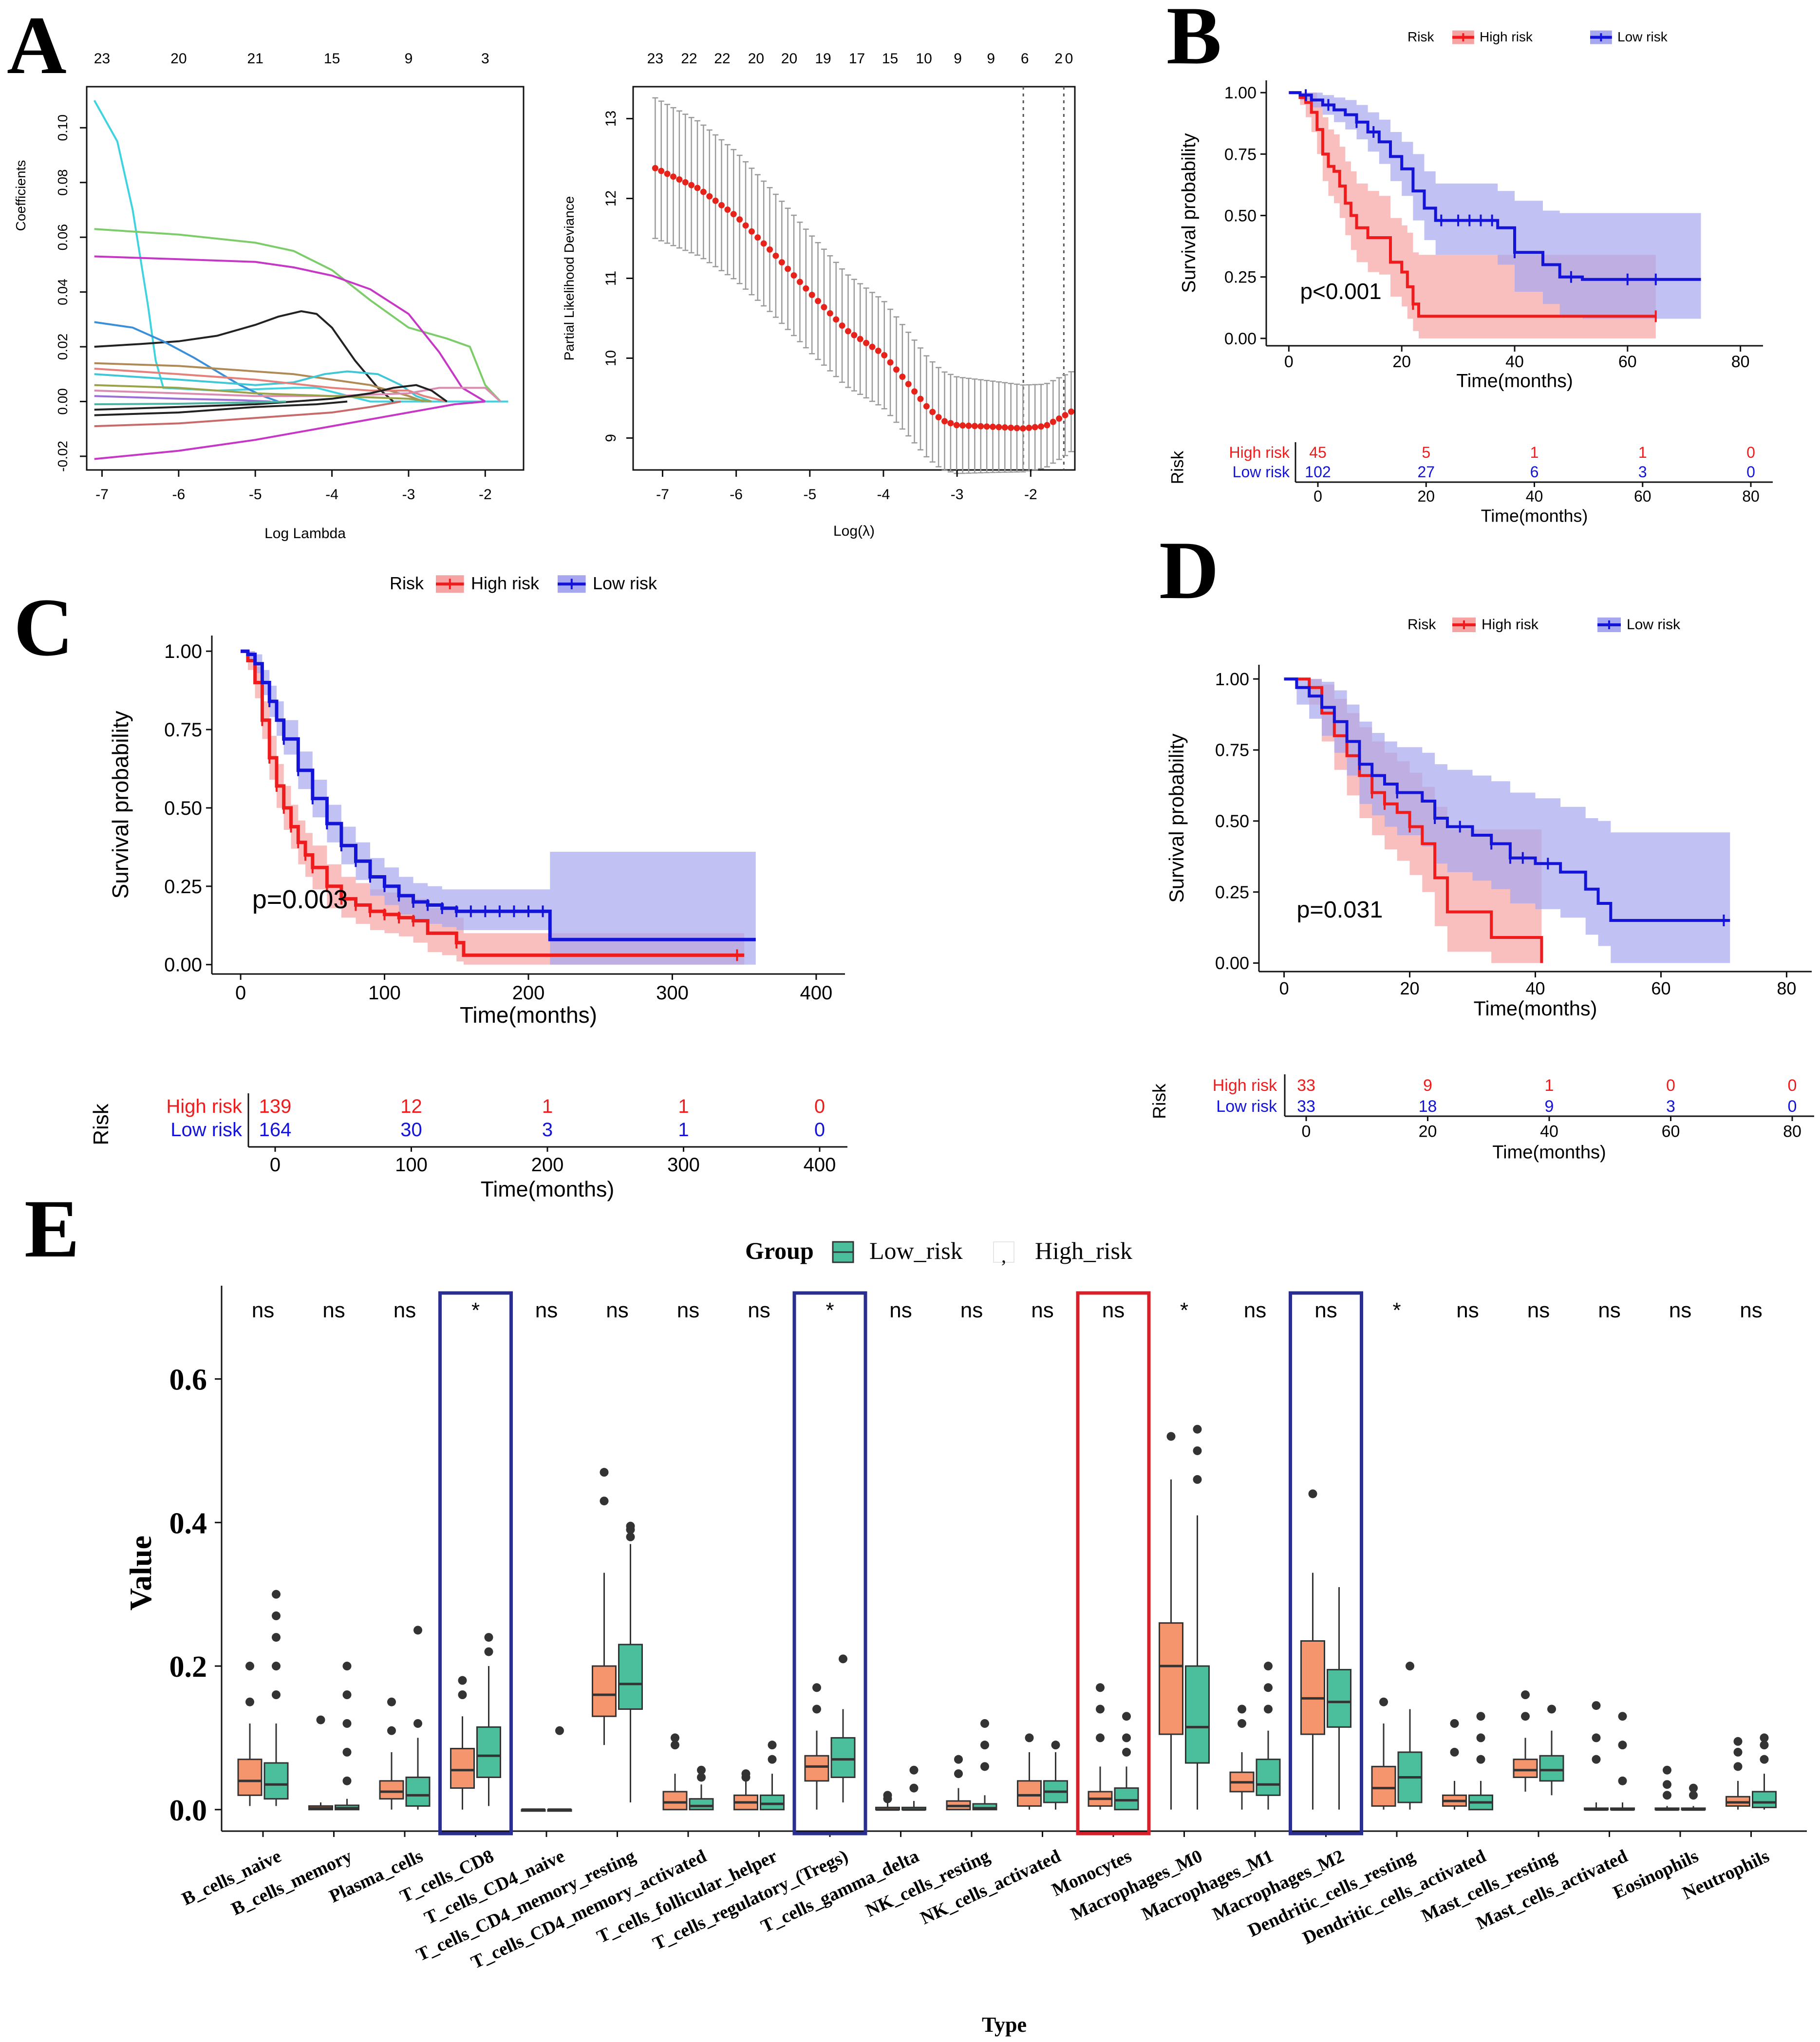  What do you see at coordinates (819, 1130) in the screenshot?
I see `risk-count: 0` at bounding box center [819, 1130].